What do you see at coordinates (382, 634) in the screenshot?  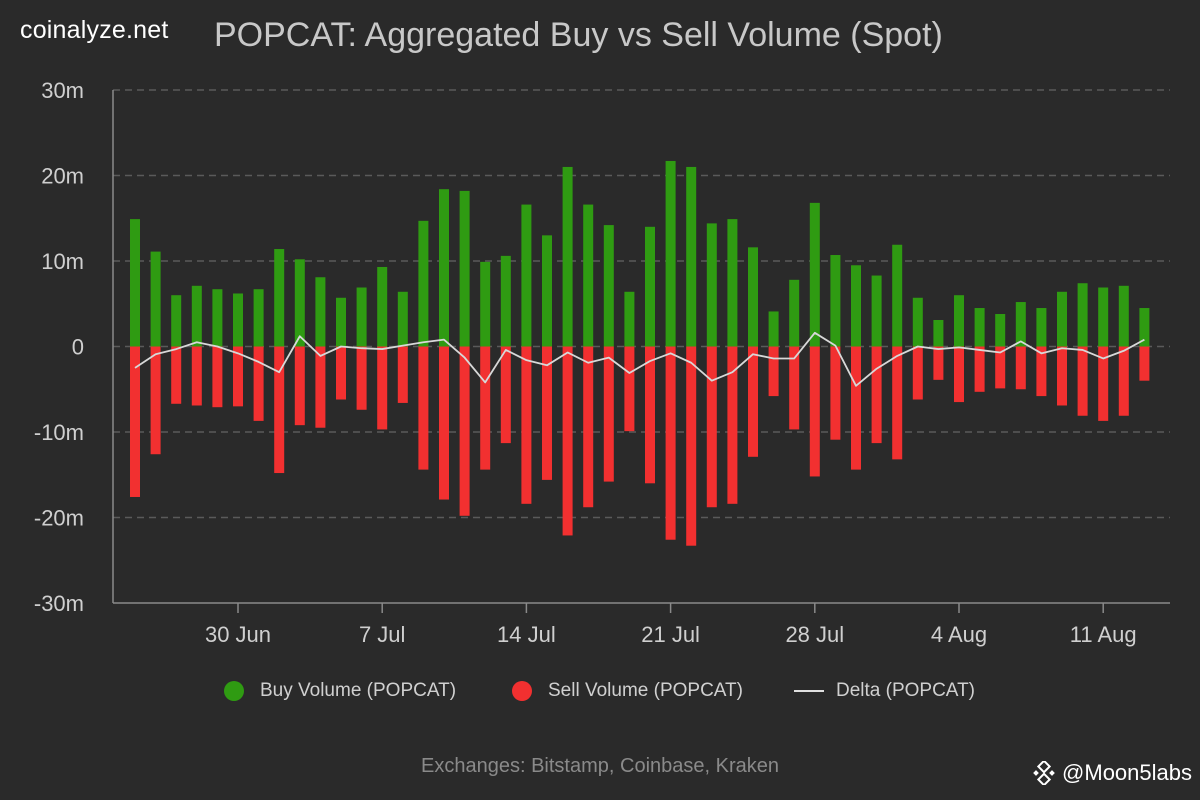 I see `x-tick-label: 7 Jul` at bounding box center [382, 634].